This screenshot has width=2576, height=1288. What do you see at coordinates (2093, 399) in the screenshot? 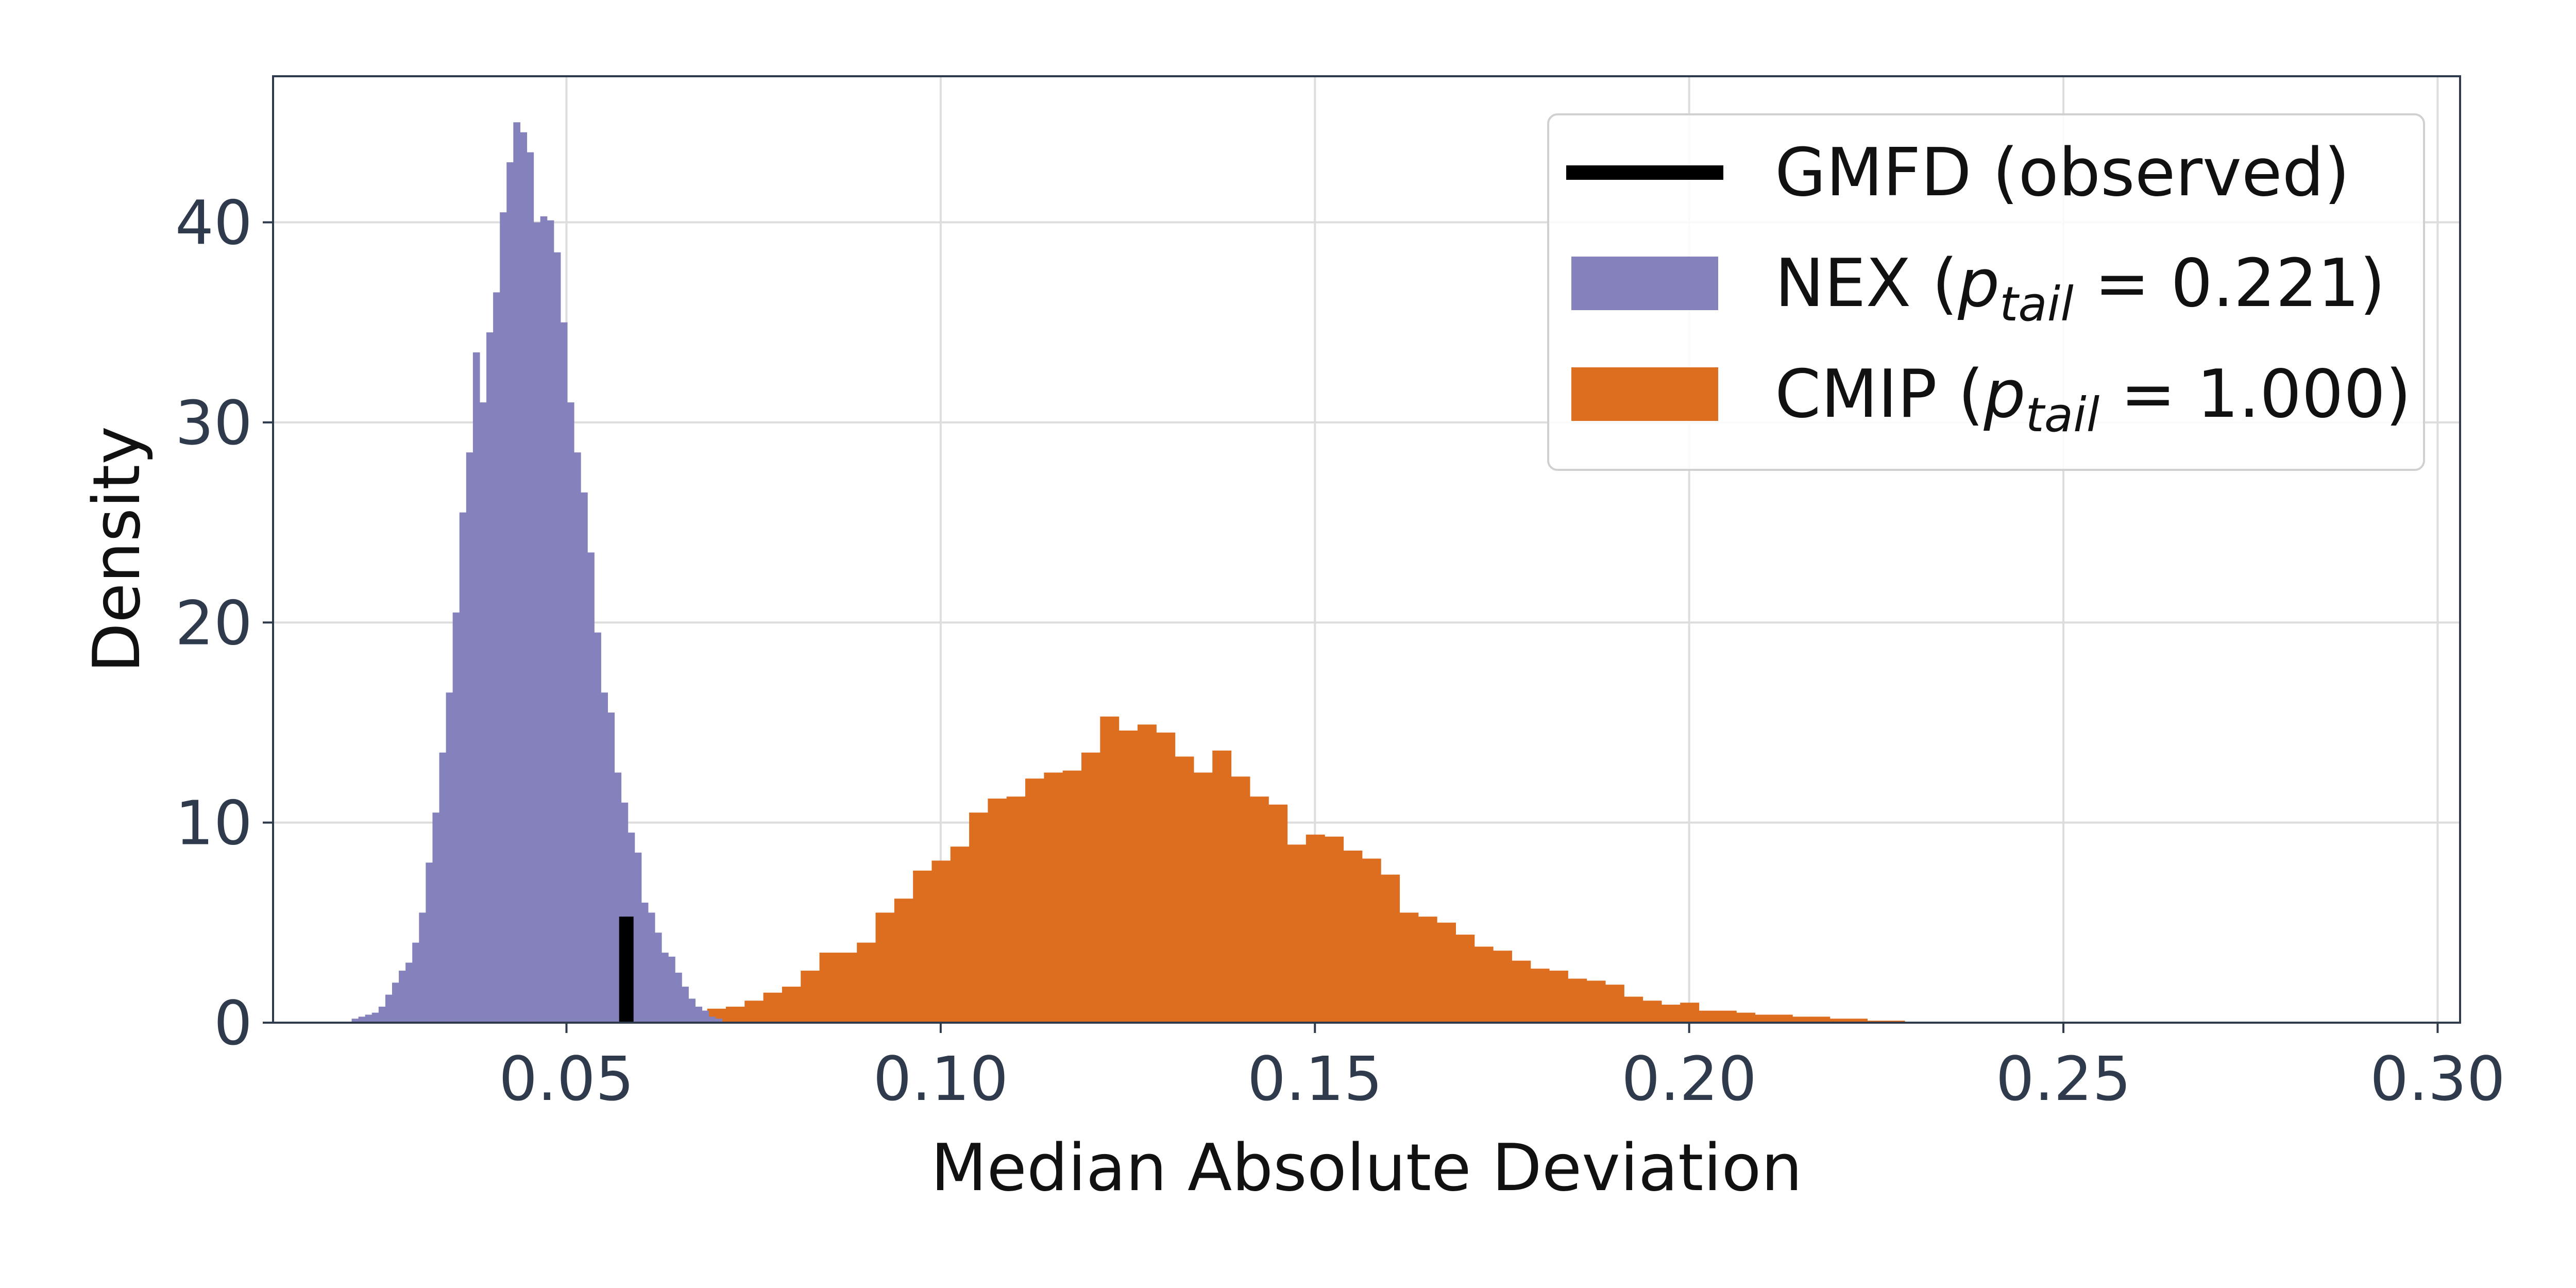
I see `legend-label-cmip: CMIP (ptail = 1.000)` at bounding box center [2093, 399].